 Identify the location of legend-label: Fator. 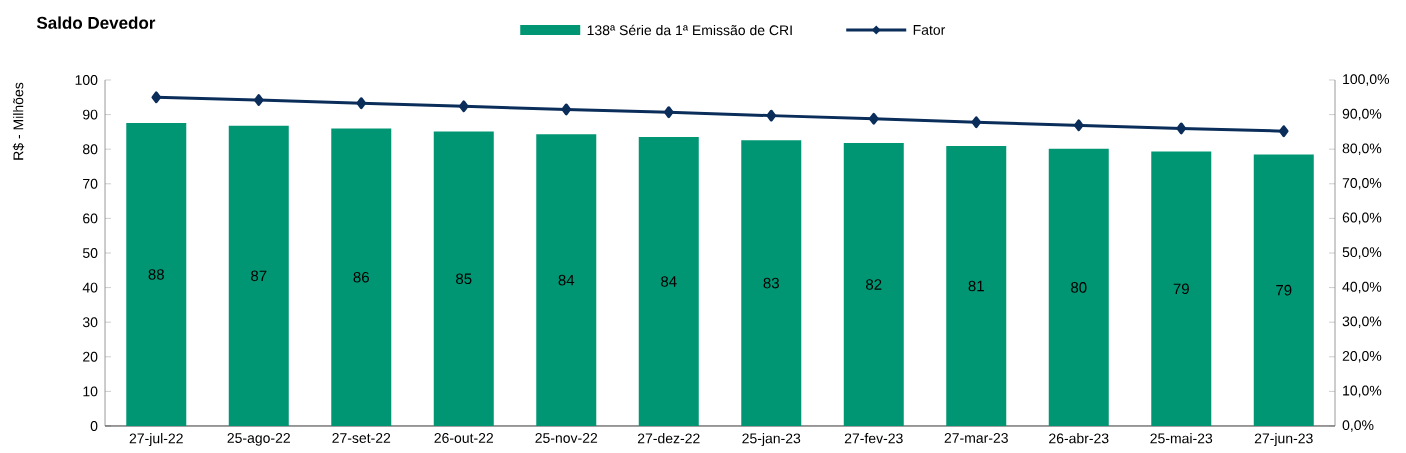
(929, 30).